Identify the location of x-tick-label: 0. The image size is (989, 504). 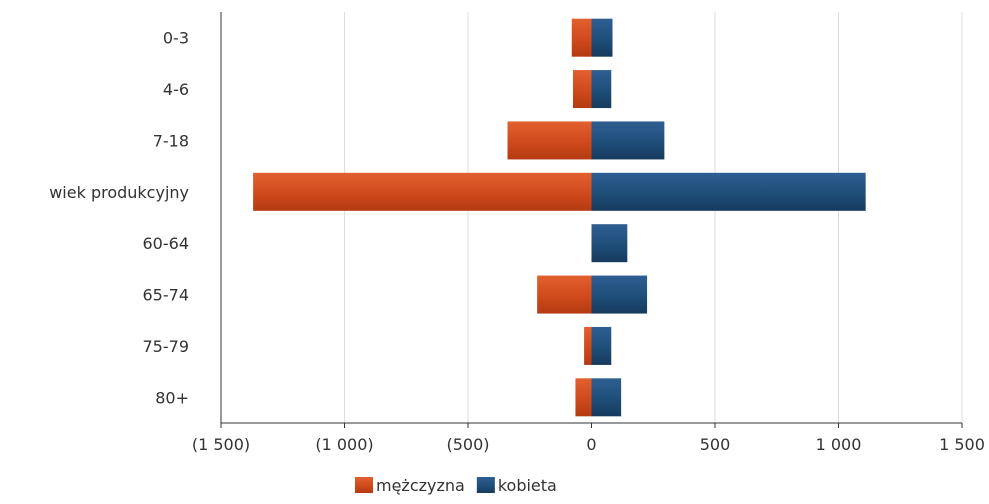
(591, 444).